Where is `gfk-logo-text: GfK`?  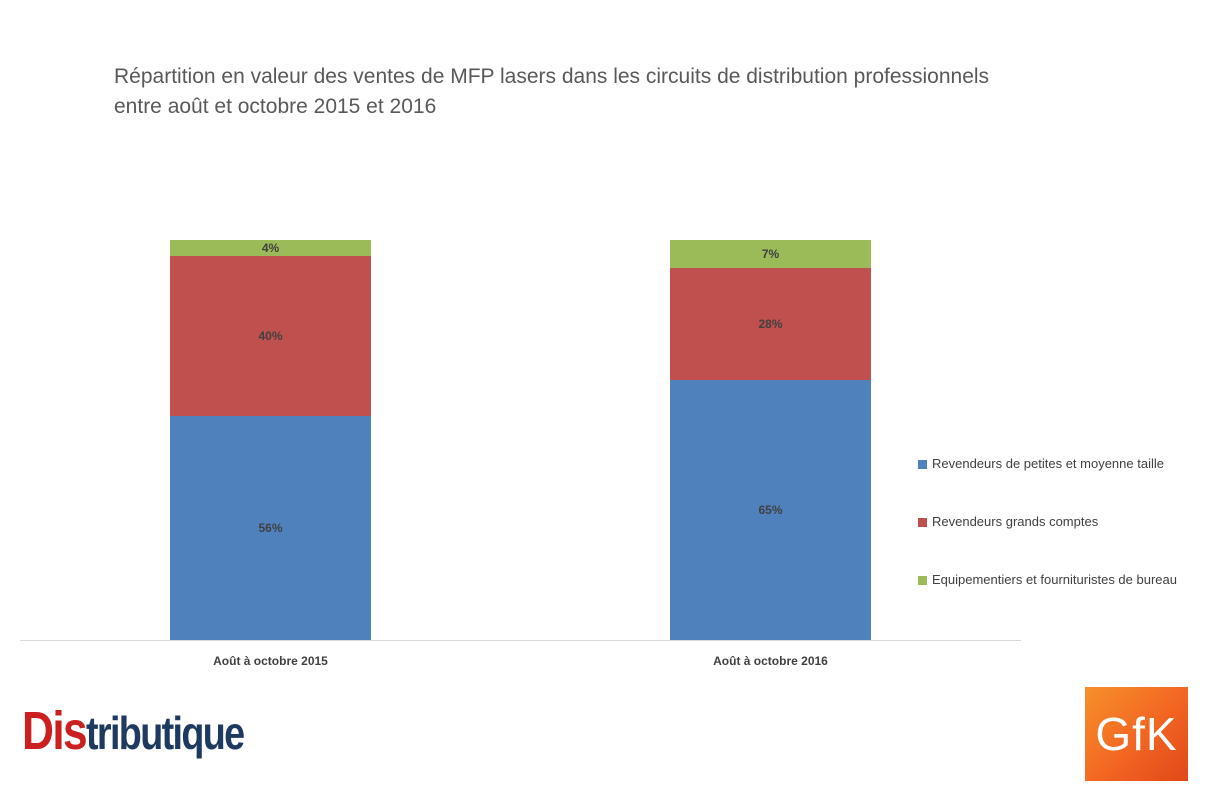 gfk-logo-text: GfK is located at coordinates (1136, 734).